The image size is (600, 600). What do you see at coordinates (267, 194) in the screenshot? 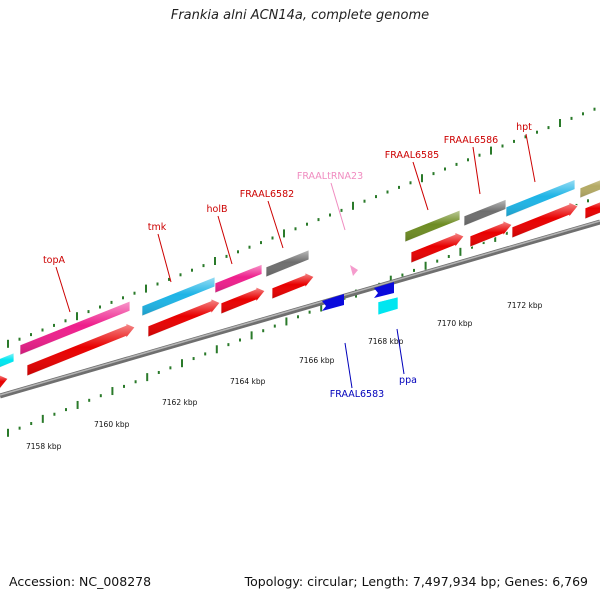
I see `gene-label: FRAAL6582` at bounding box center [267, 194].